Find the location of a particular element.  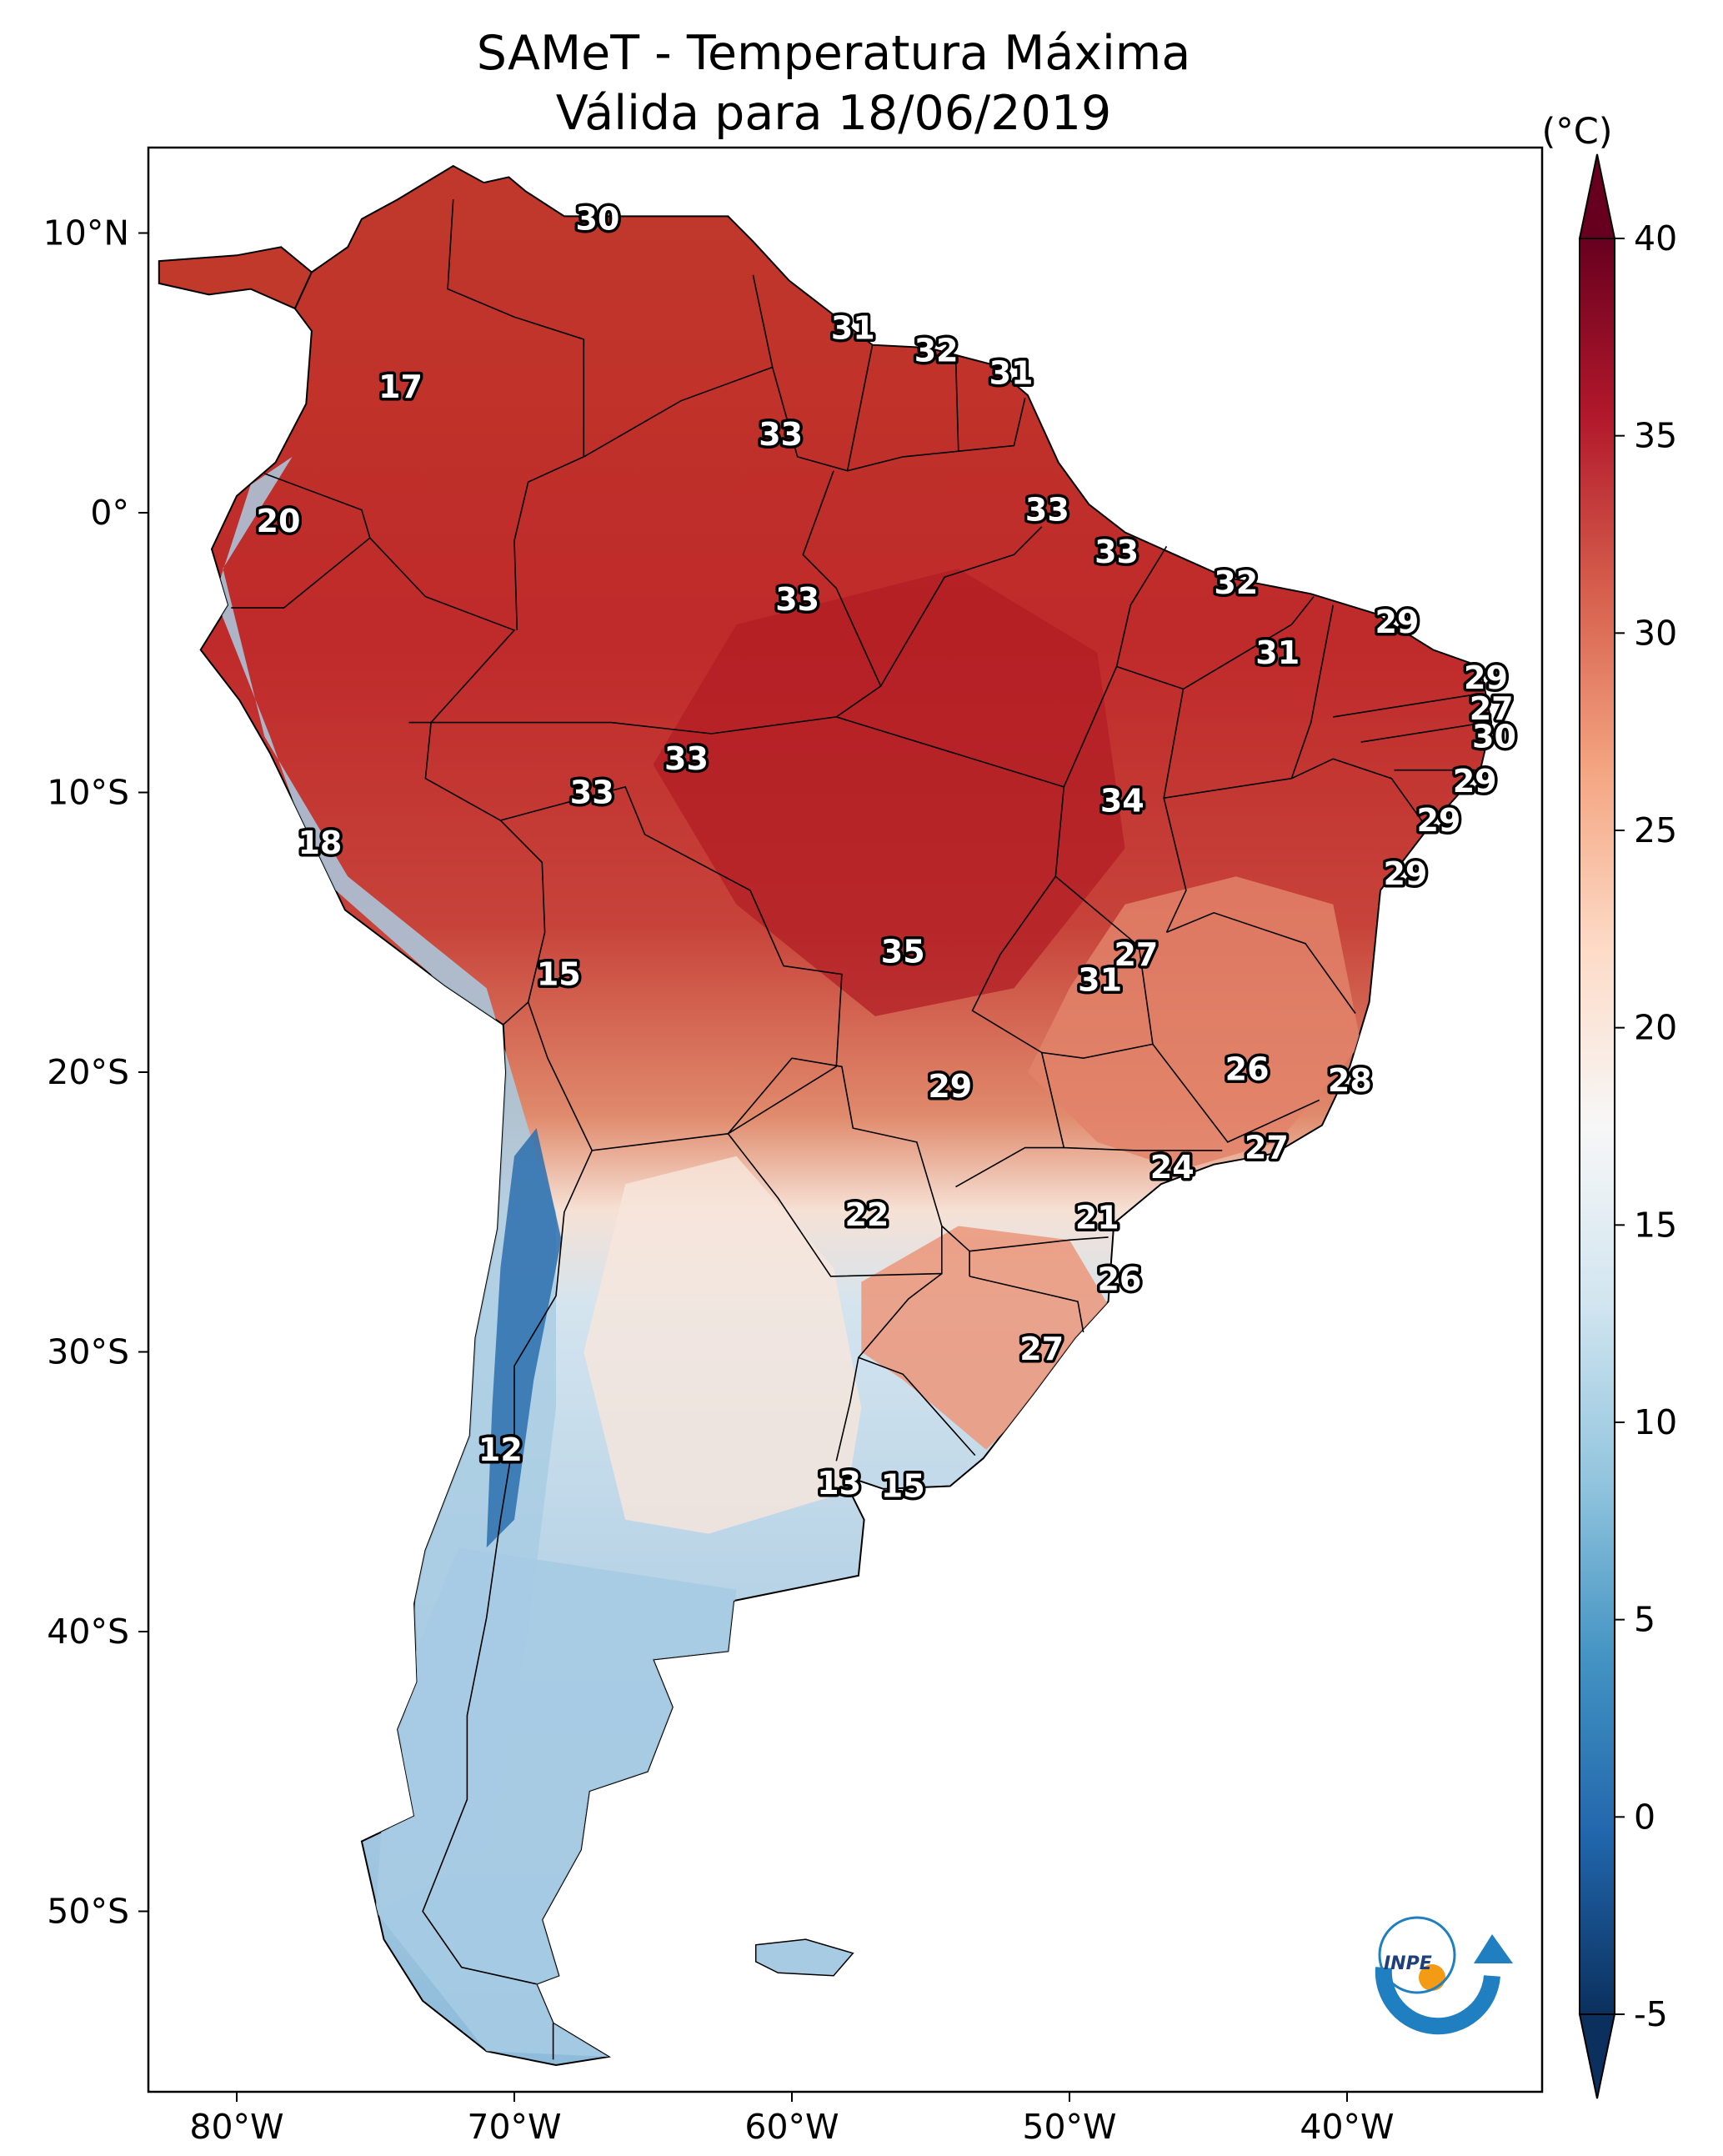

lon-tick-label: 40°W is located at coordinates (1347, 2127).